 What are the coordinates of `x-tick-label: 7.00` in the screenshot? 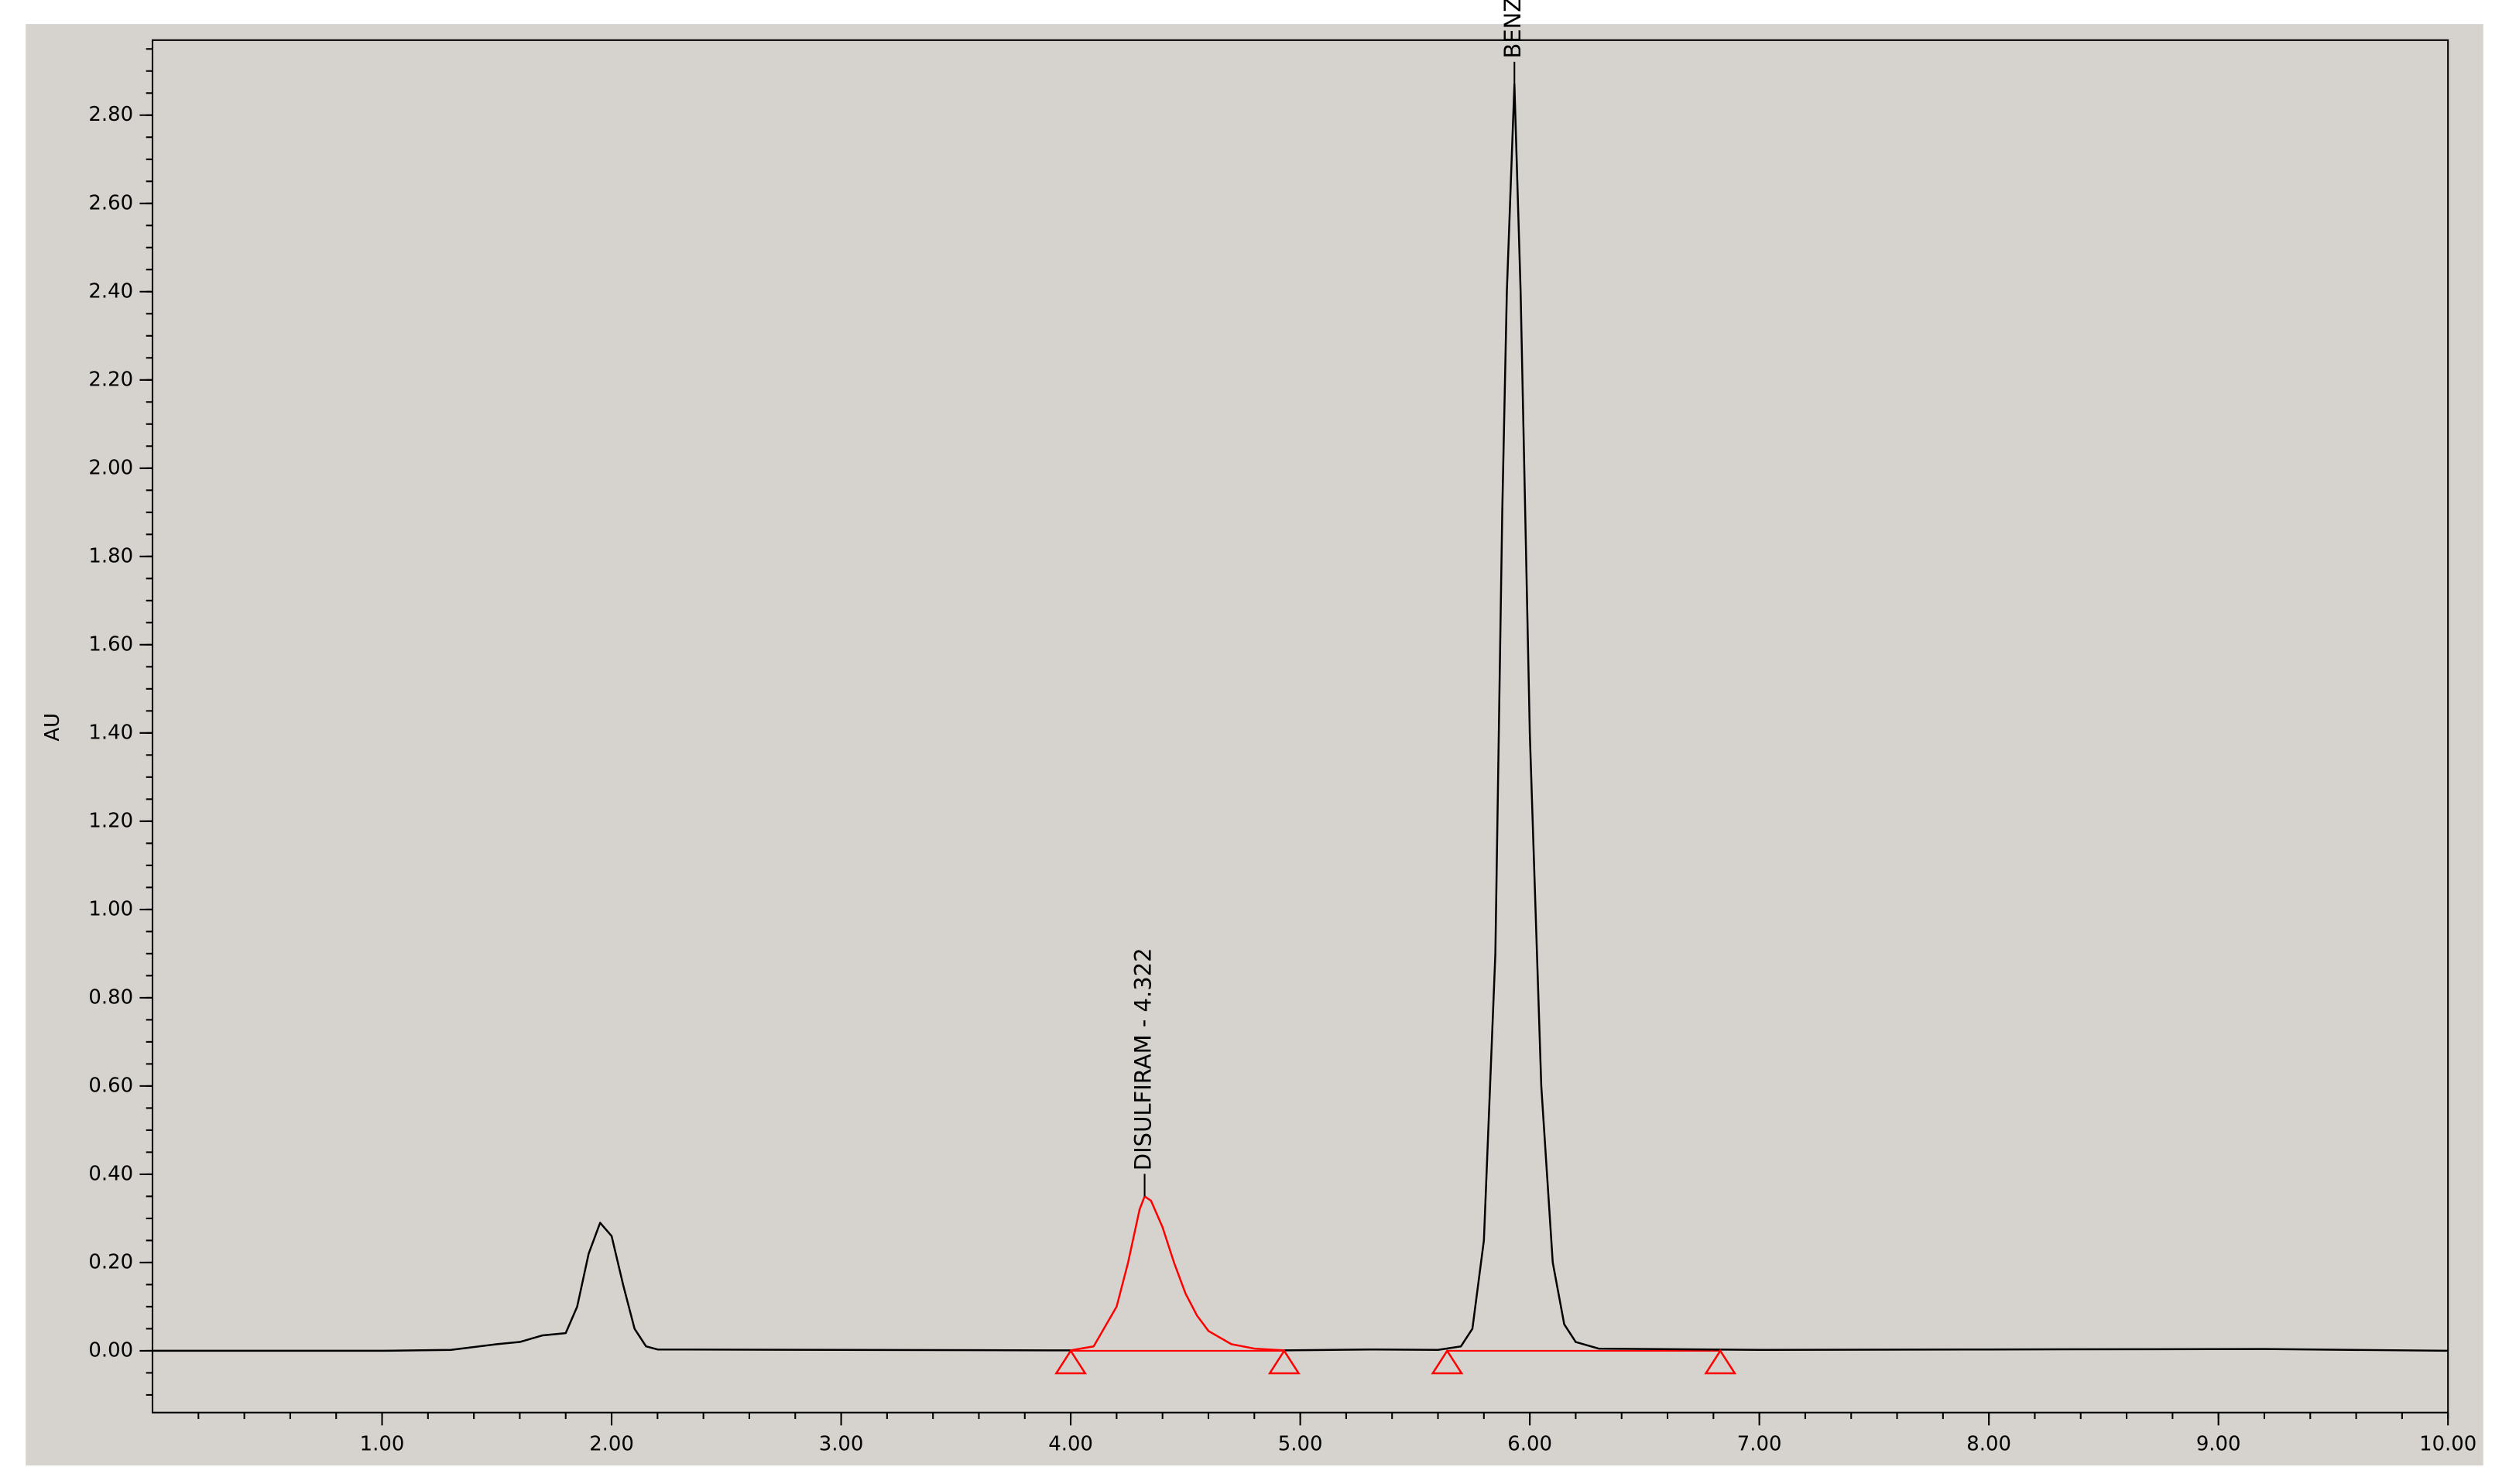 It's located at (1759, 1444).